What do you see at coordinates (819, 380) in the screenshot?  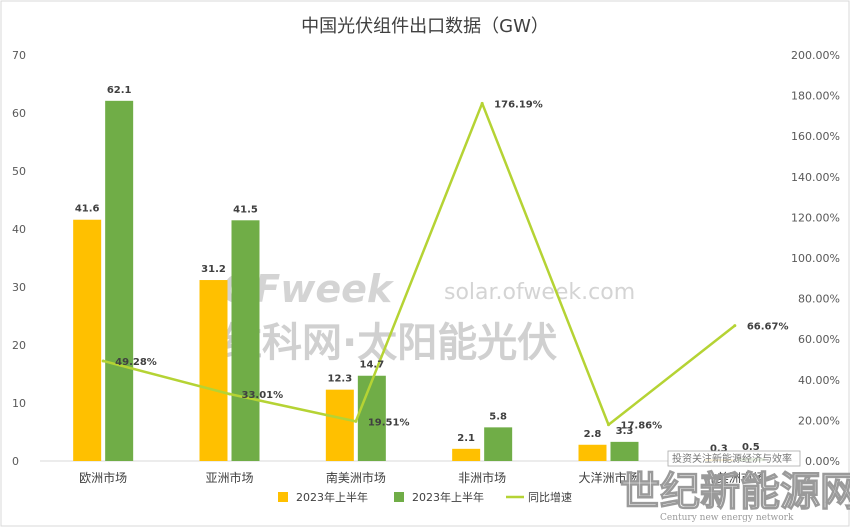 I see `y-right-tick-label: 40.00%` at bounding box center [819, 380].